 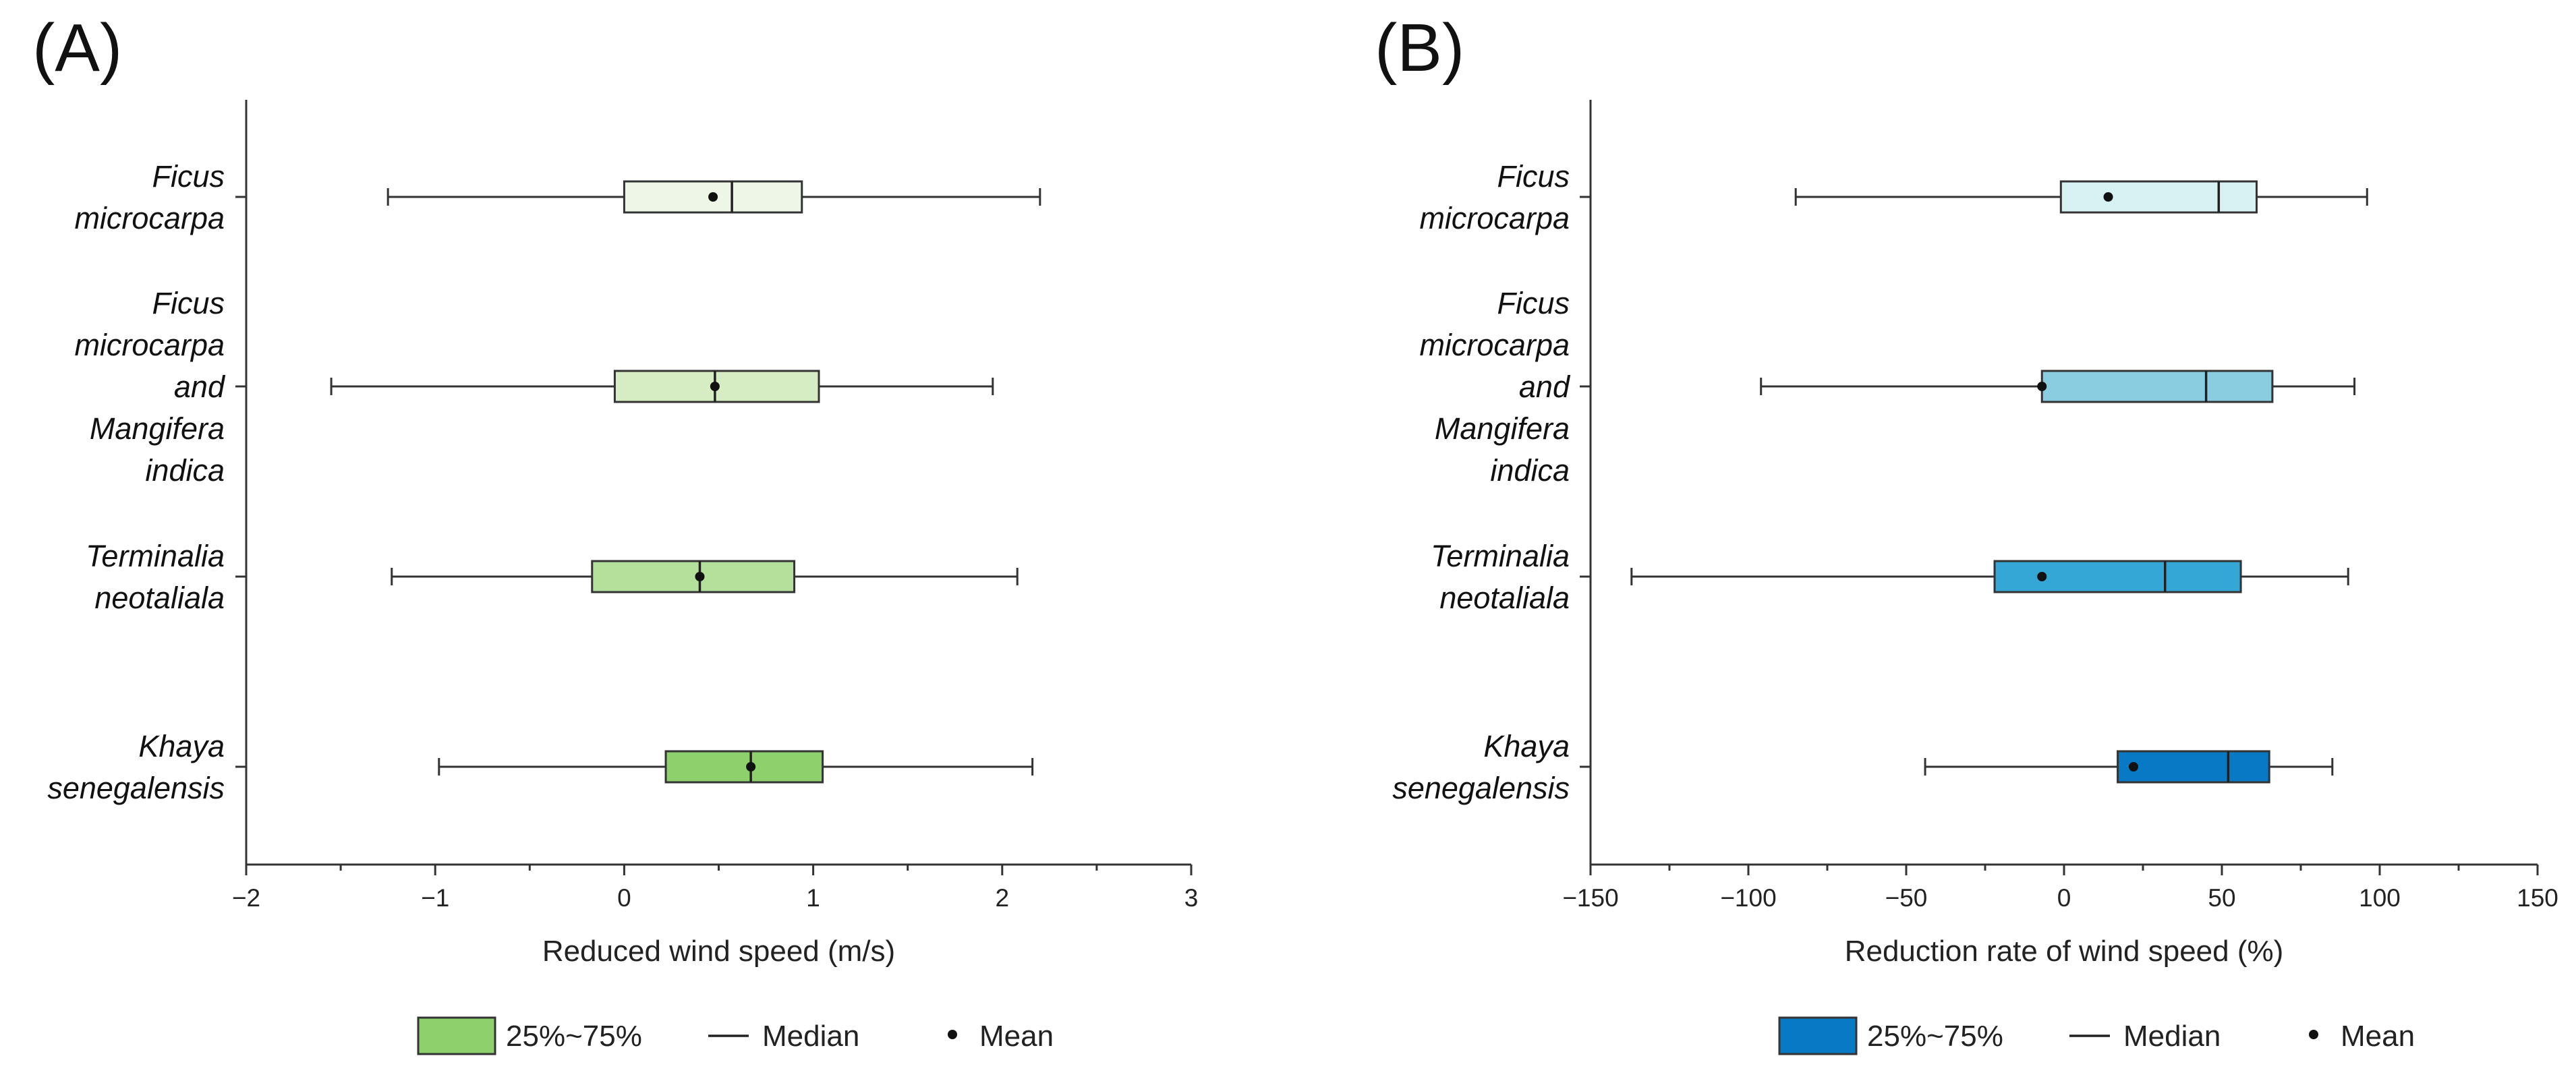 What do you see at coordinates (77, 48) in the screenshot?
I see `panel-label: (A)` at bounding box center [77, 48].